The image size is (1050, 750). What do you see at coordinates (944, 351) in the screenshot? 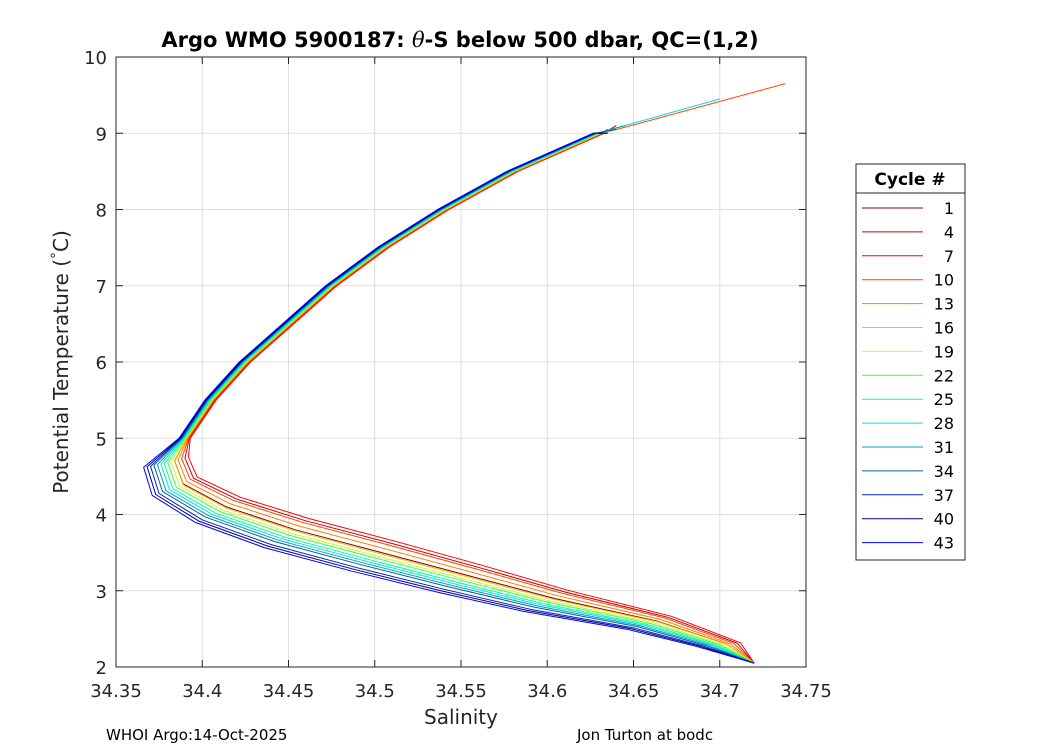
I see `legend-label-cycle-19: 19` at bounding box center [944, 351].